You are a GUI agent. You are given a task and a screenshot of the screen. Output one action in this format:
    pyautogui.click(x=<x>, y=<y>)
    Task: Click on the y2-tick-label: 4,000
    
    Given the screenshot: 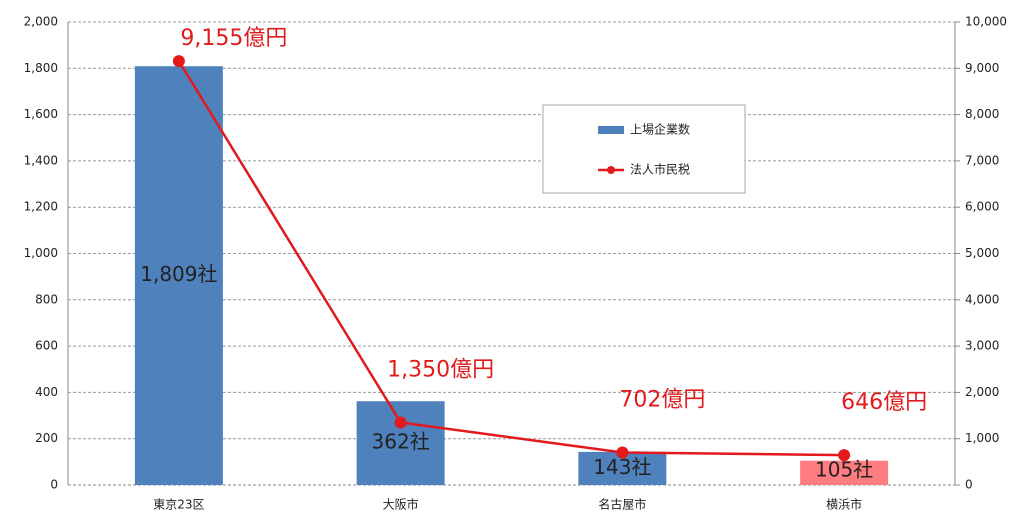 What is the action you would take?
    pyautogui.click(x=982, y=299)
    